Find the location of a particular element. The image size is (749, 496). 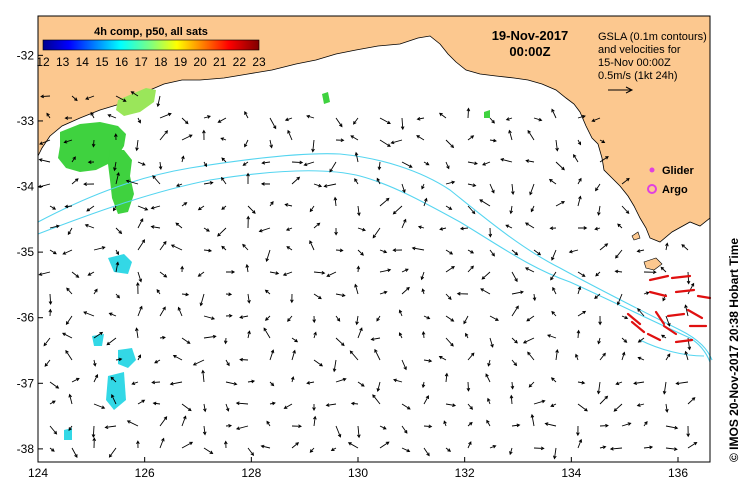

colorbar-label: 16 is located at coordinates (122, 62).